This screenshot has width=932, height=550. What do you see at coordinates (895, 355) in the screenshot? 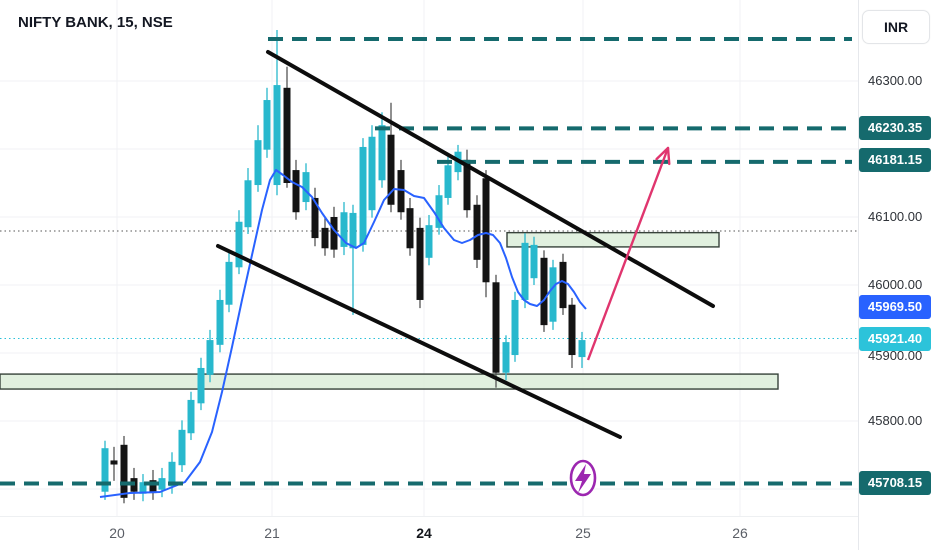
I see `price-axis-label: 45900.00` at bounding box center [895, 355].